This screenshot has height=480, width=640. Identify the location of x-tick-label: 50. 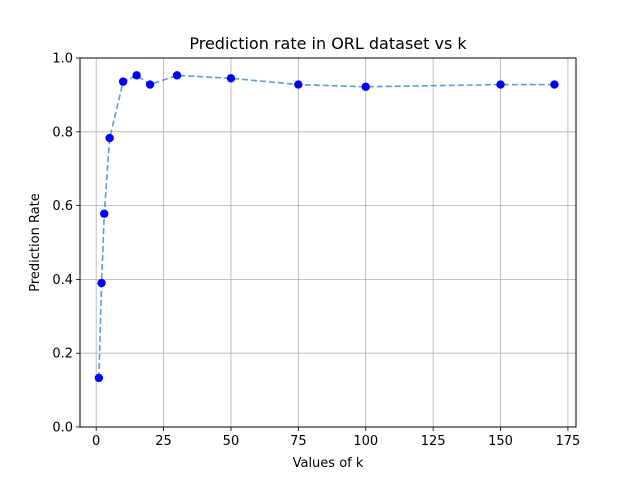
(231, 441).